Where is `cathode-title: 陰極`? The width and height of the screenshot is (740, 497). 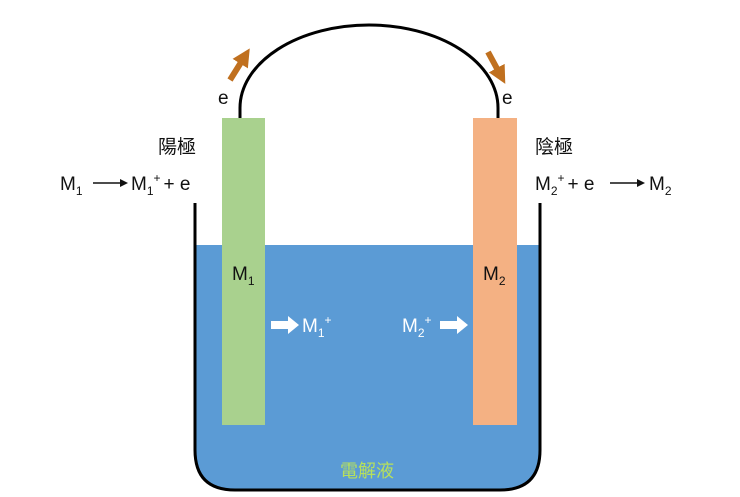
cathode-title: 陰極 is located at coordinates (554, 147).